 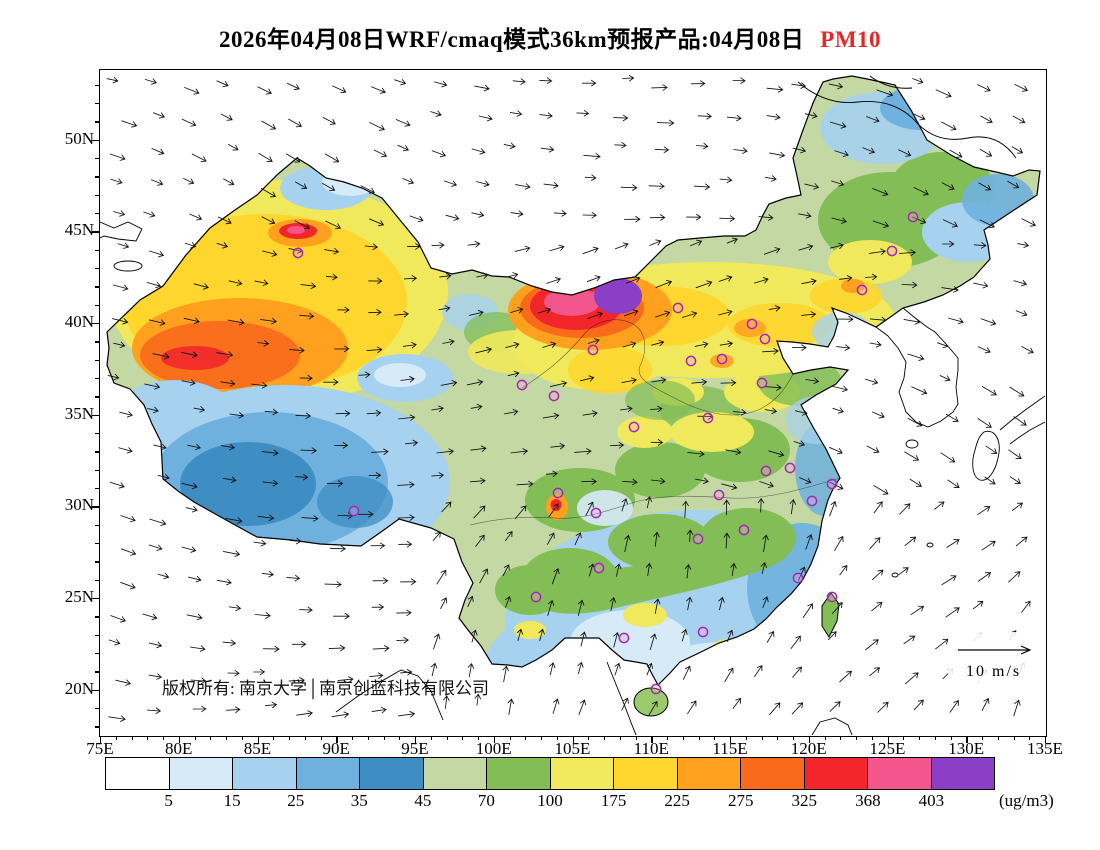 I want to click on lon-axis-label: 80E, so click(x=179, y=748).